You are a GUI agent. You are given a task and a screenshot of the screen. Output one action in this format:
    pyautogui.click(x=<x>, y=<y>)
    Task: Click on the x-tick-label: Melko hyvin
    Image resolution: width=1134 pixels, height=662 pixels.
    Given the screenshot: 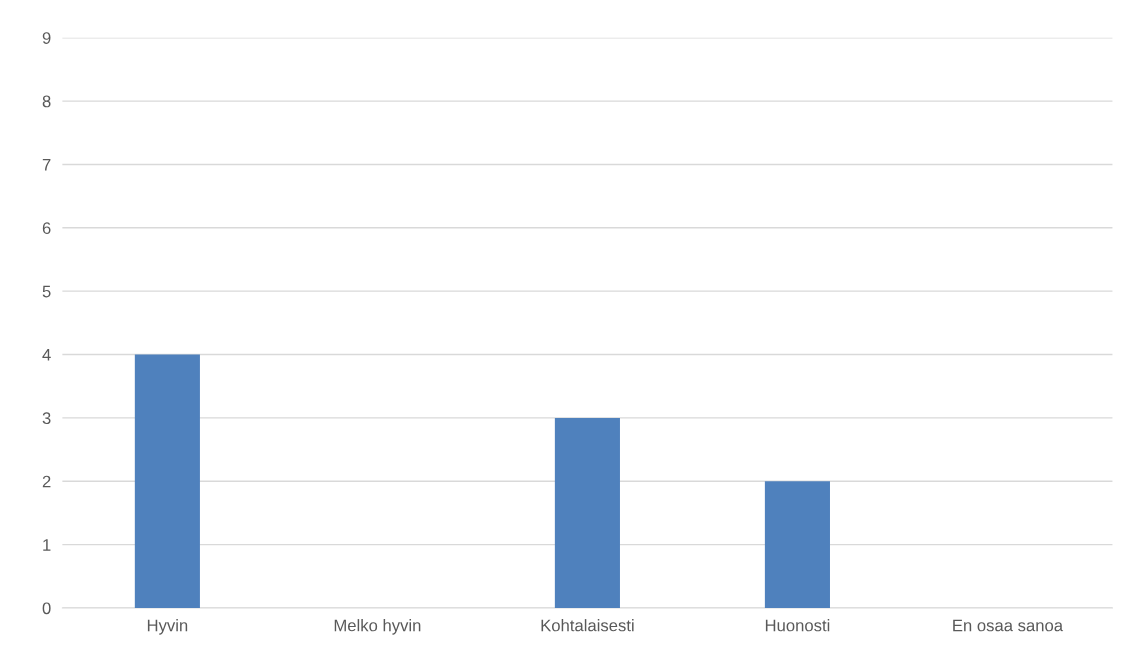 What is the action you would take?
    pyautogui.click(x=377, y=627)
    